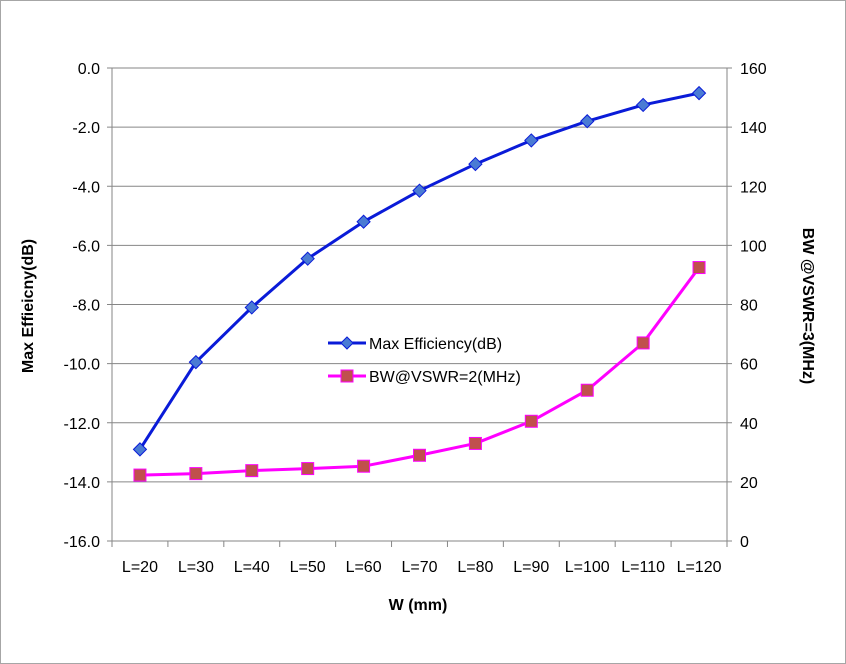 The width and height of the screenshot is (846, 664). Describe the element at coordinates (531, 567) in the screenshot. I see `x-tick-label: L=90` at that location.